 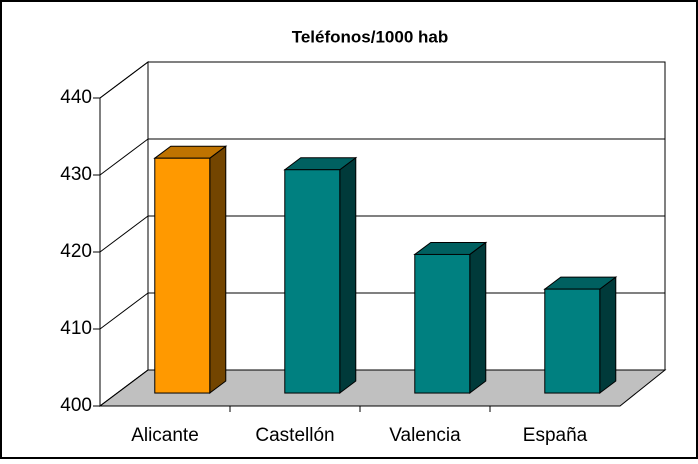 I want to click on y-tick-label: 400, so click(x=76, y=405).